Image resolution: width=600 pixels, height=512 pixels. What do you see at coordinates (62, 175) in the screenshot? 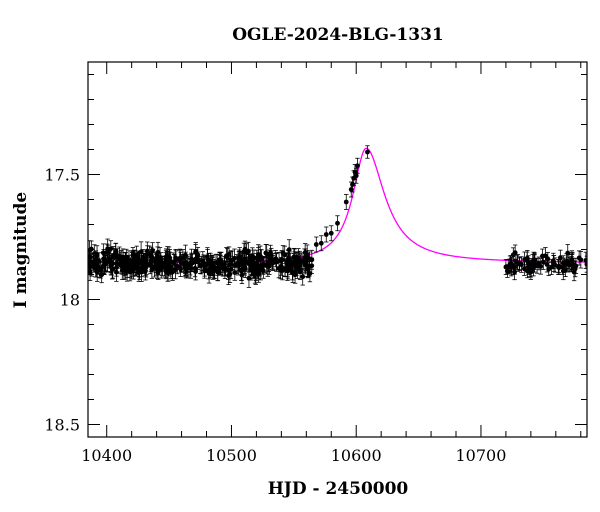
I see `y-tick-label: 17.5` at bounding box center [62, 175].